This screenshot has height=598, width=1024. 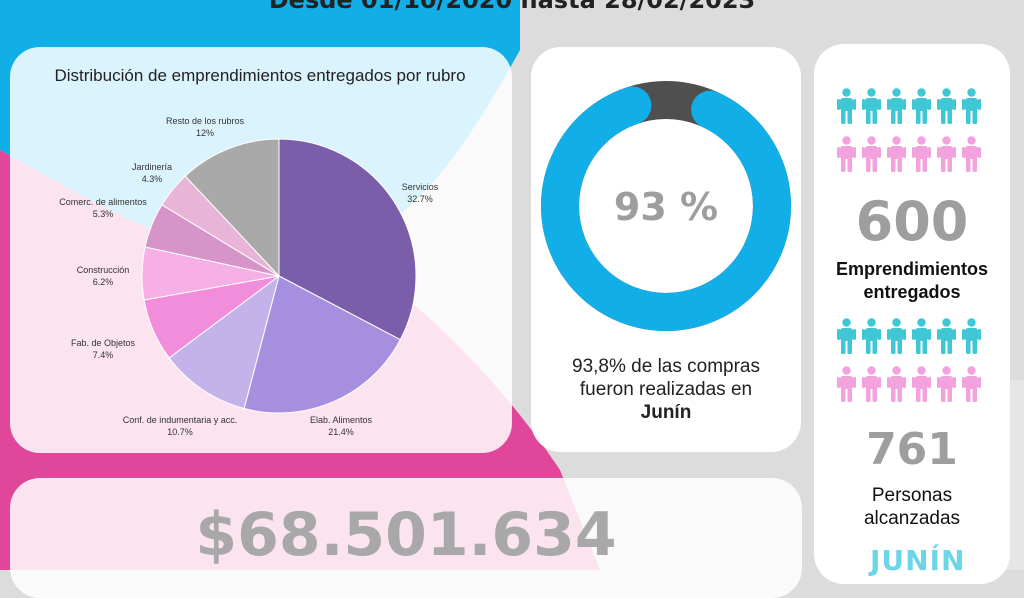 I want to click on pie-label-conf-de-indumentaria-y-acc: Conf. de indumentaria y acc., so click(x=180, y=420).